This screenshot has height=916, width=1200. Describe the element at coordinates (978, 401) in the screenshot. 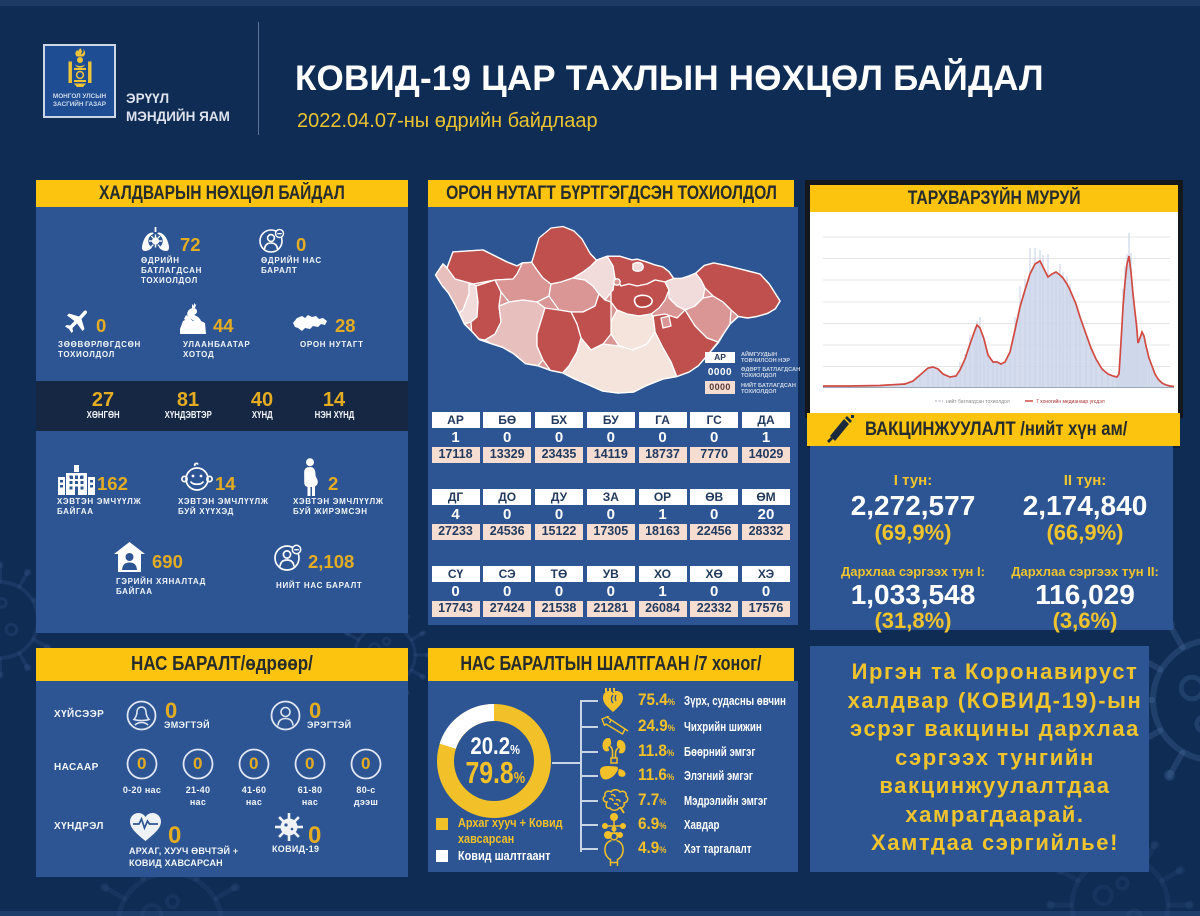

I see `svg-text: нийт батлагдсан тохиолдол` at that location.